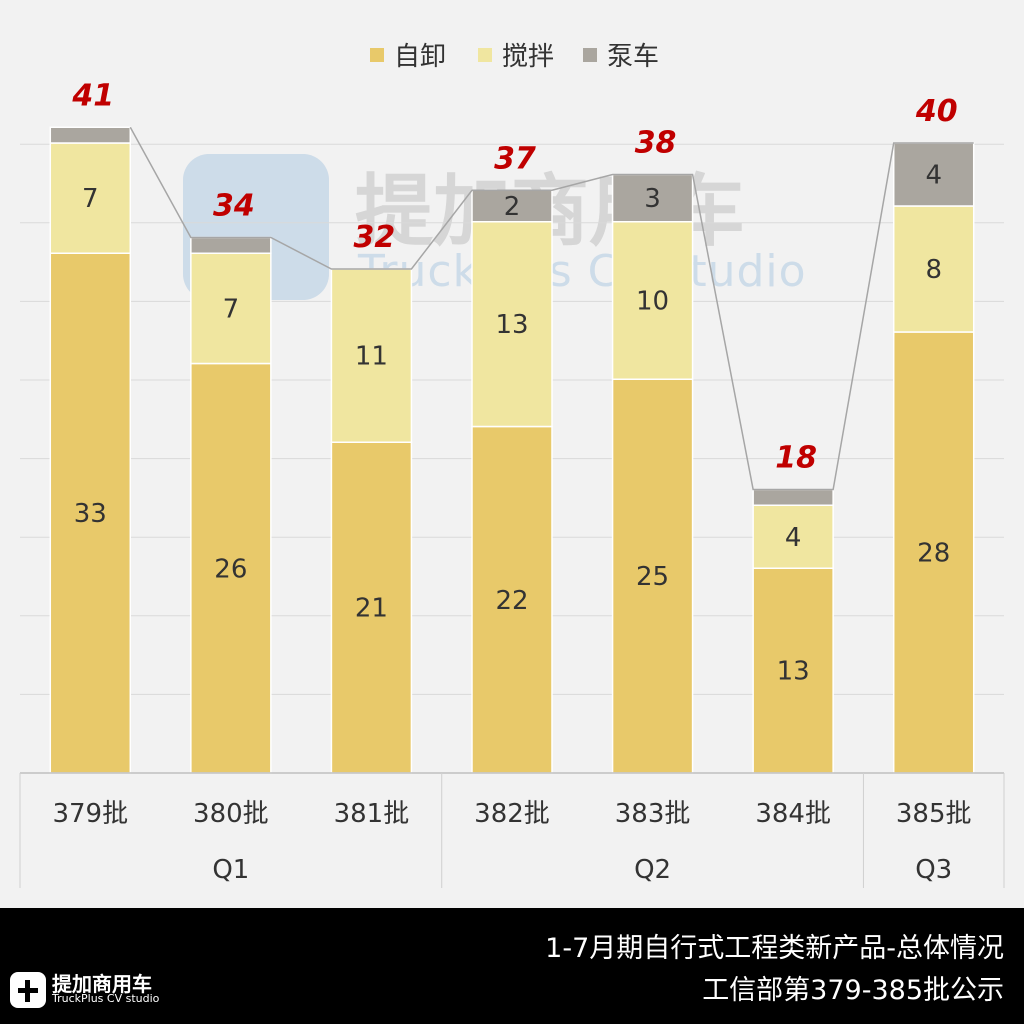 Image resolution: width=1024 pixels, height=1024 pixels. Describe the element at coordinates (652, 199) in the screenshot. I see `data-label: 3` at that location.